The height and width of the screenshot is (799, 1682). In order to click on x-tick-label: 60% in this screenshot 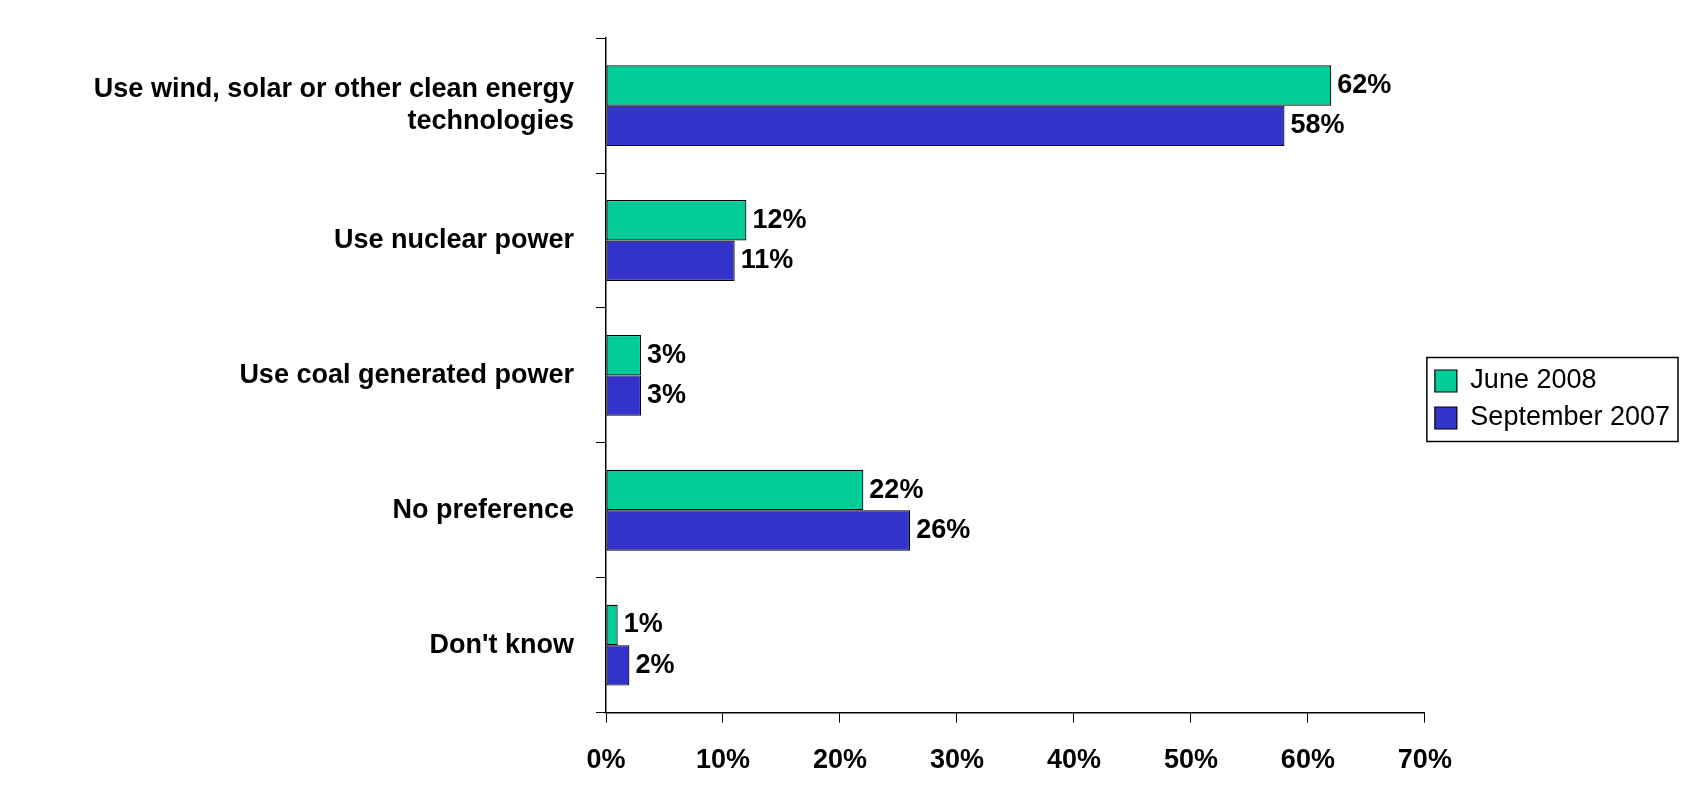, I will do `click(1307, 759)`.